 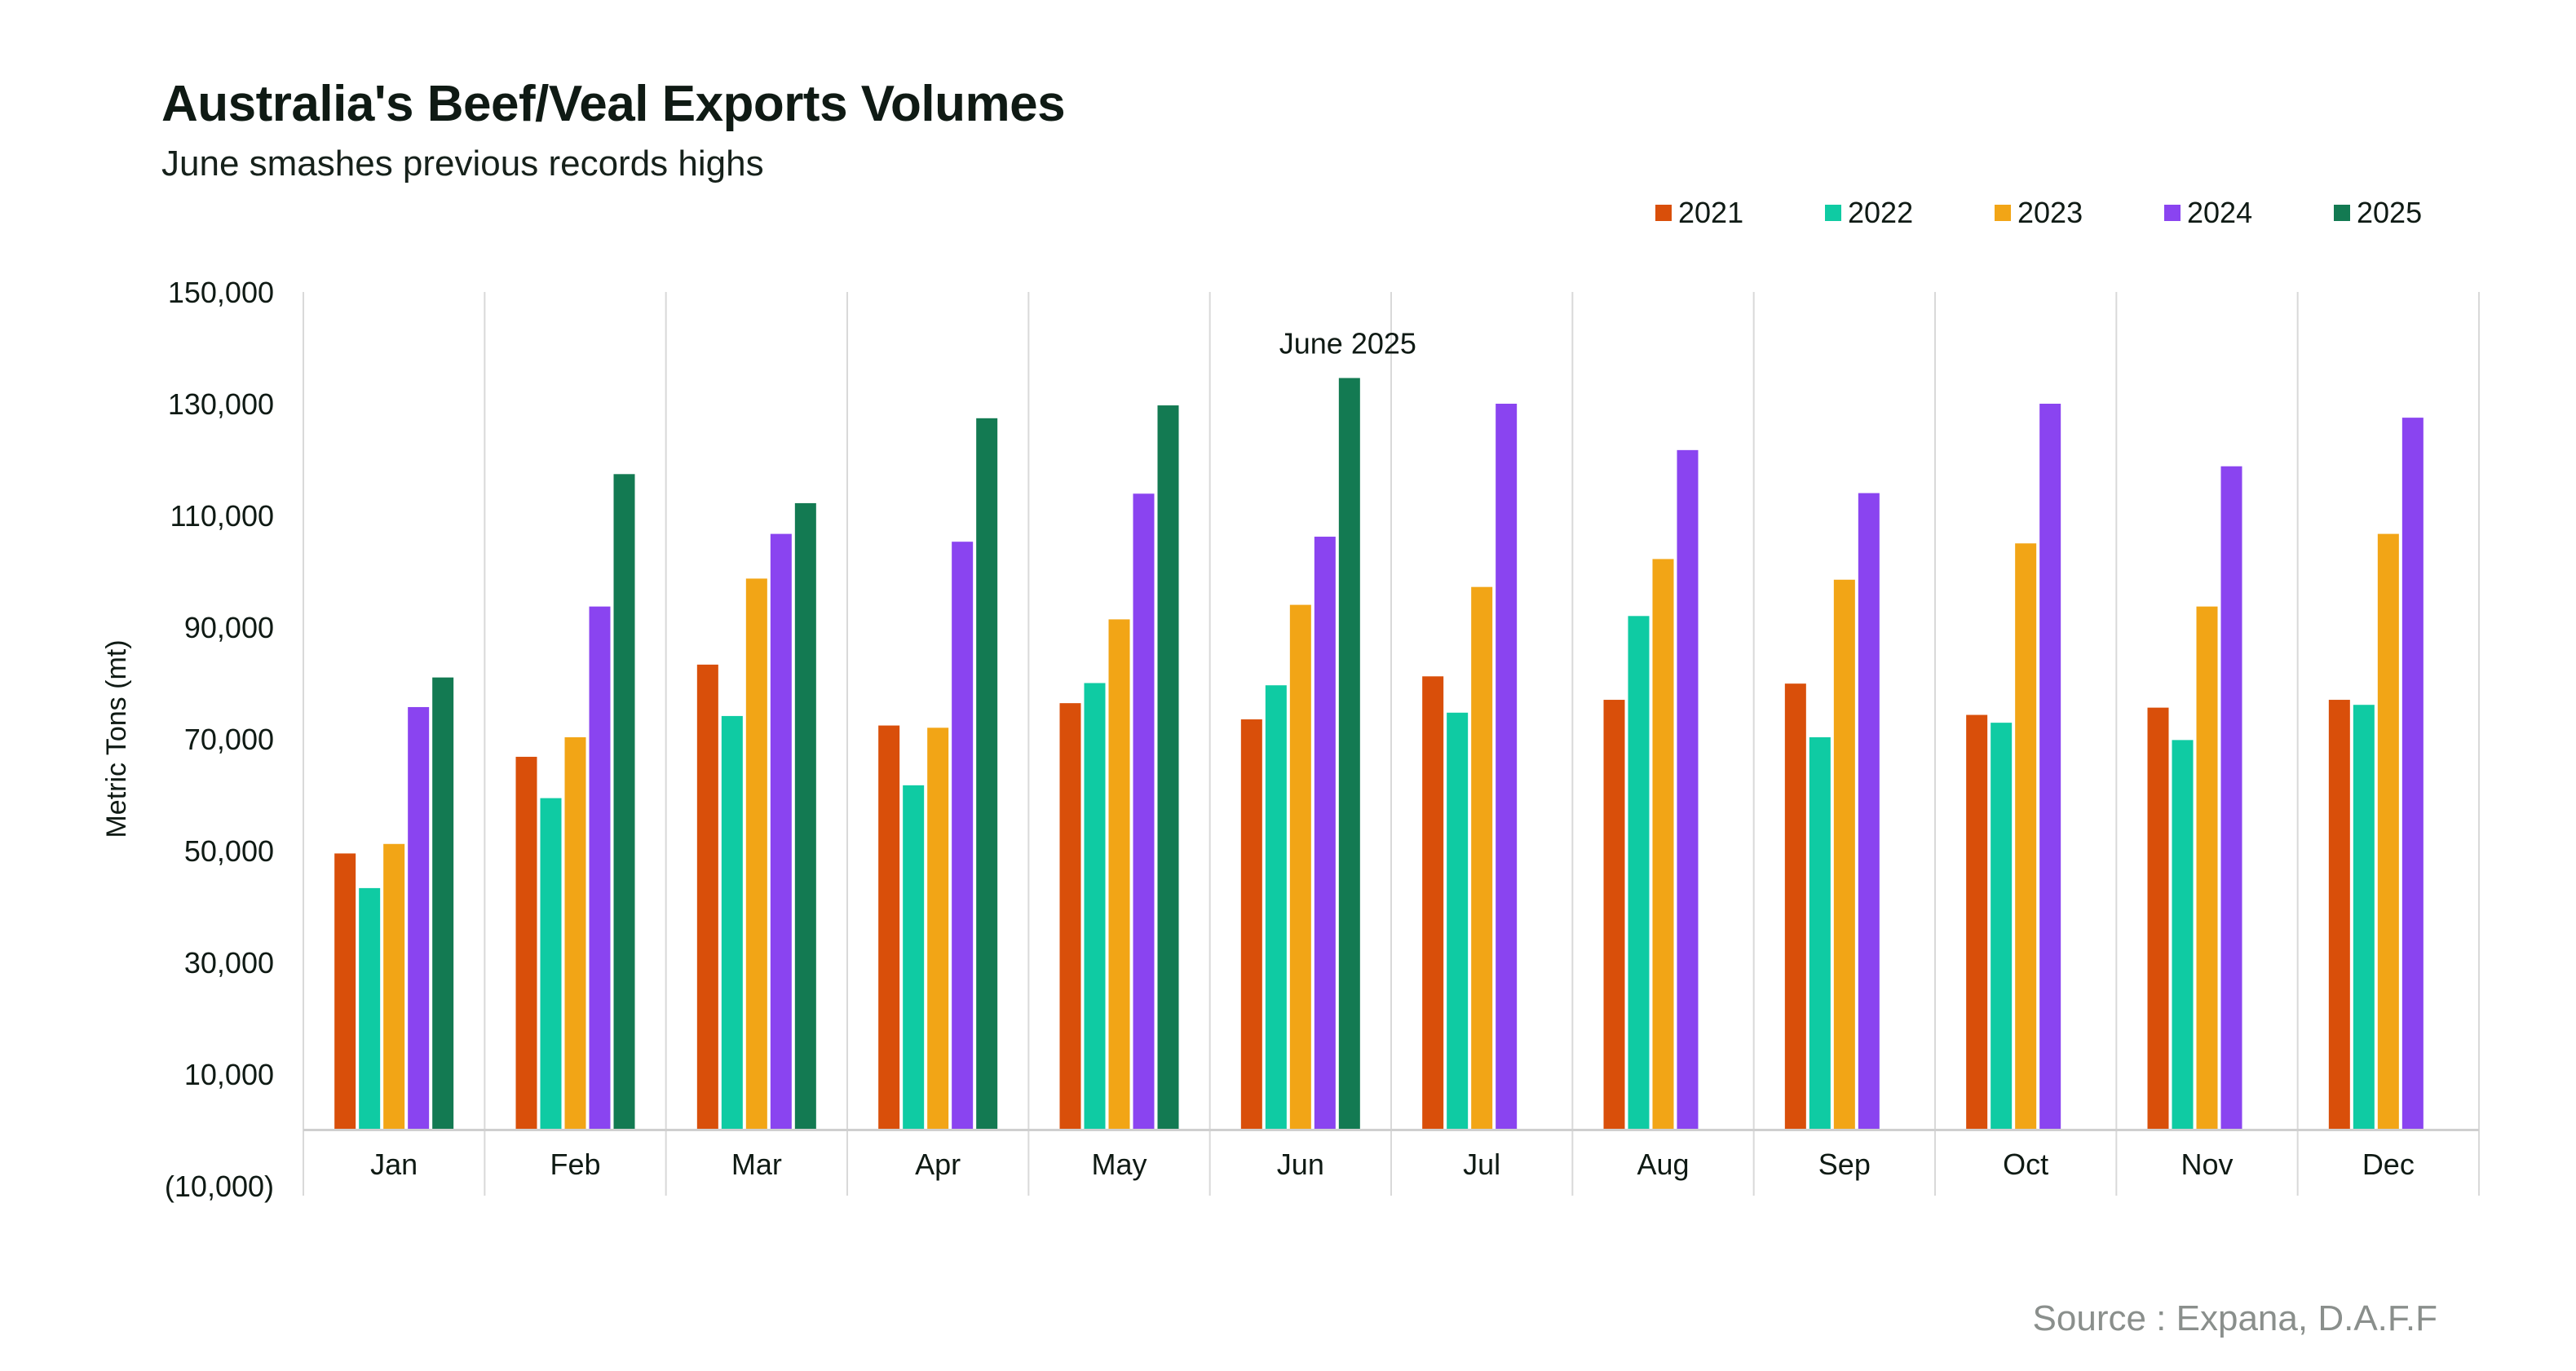 What do you see at coordinates (1844, 854) in the screenshot?
I see `bar-2023-sep` at bounding box center [1844, 854].